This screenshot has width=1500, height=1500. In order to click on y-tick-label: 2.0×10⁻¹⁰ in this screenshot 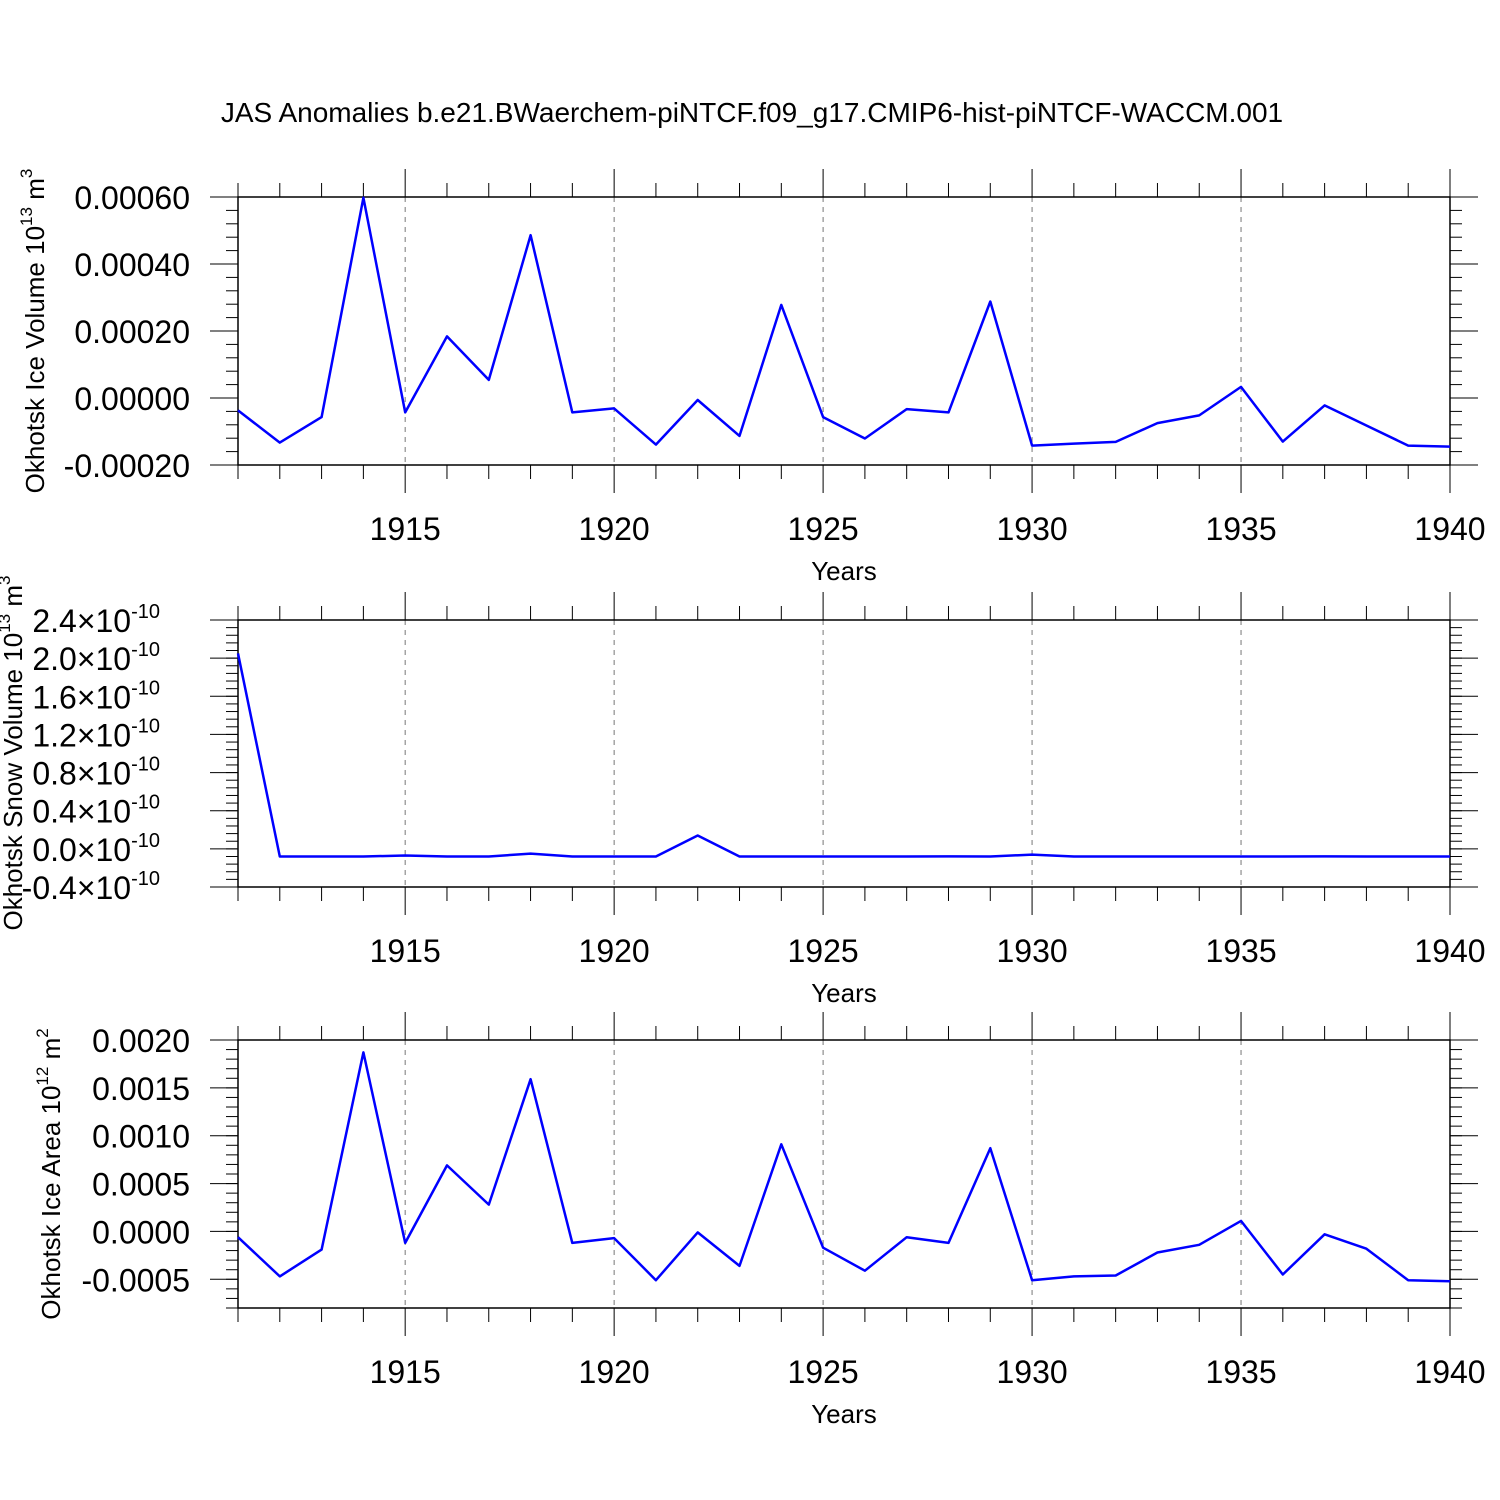, I will do `click(96, 658)`.